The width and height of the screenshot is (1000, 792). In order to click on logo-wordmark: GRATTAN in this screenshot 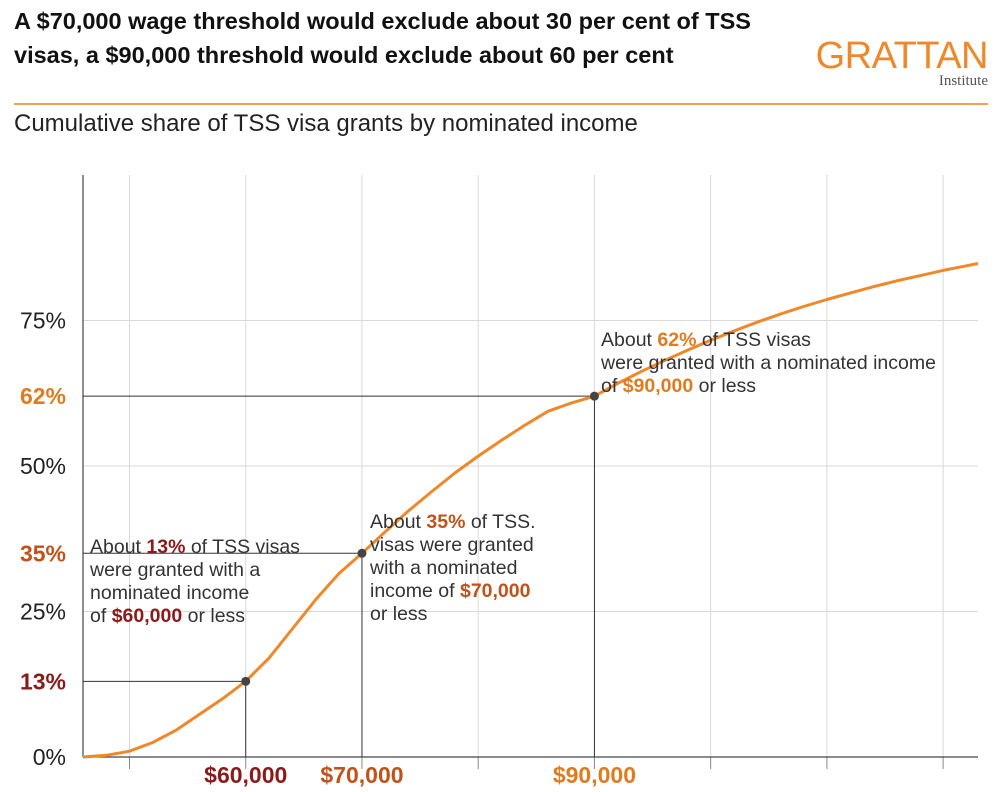, I will do `click(902, 56)`.